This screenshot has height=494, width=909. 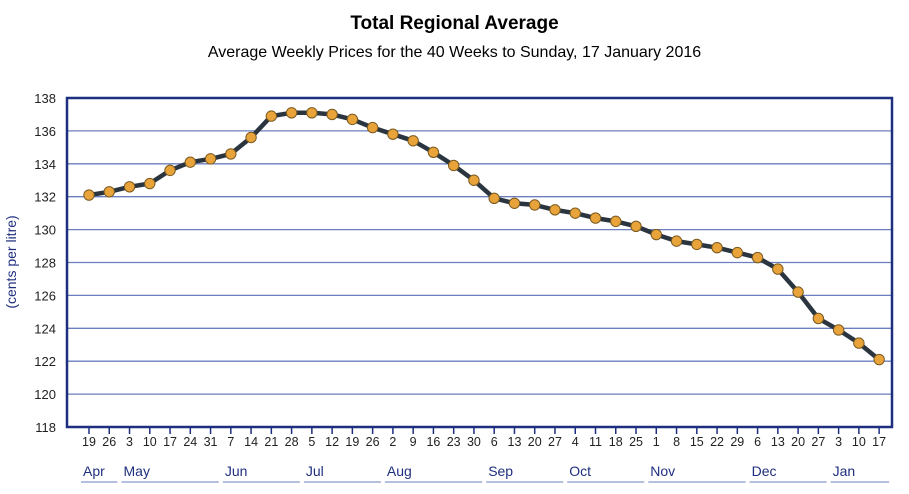 I want to click on month-label: Nov, so click(x=662, y=471).